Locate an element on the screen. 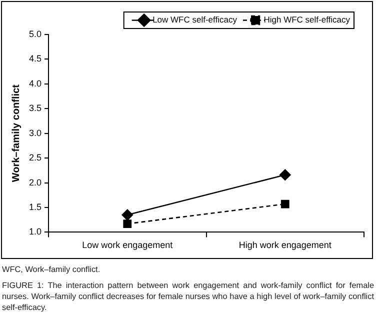 Image resolution: width=379 pixels, height=326 pixels. caption: FIGURE 1: The interaction pattern between work engagement and work-family conflict for female nurses. Work–family conflict decreases for female nurses who have a high level of work–family conflict self-efficacy. is located at coordinates (188, 296).